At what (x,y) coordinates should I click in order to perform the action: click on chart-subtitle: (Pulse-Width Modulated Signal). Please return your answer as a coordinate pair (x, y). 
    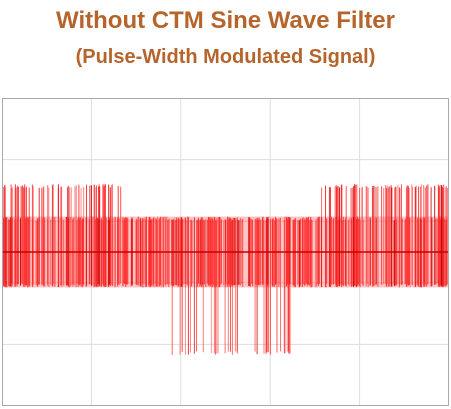
    Looking at the image, I should click on (225, 57).